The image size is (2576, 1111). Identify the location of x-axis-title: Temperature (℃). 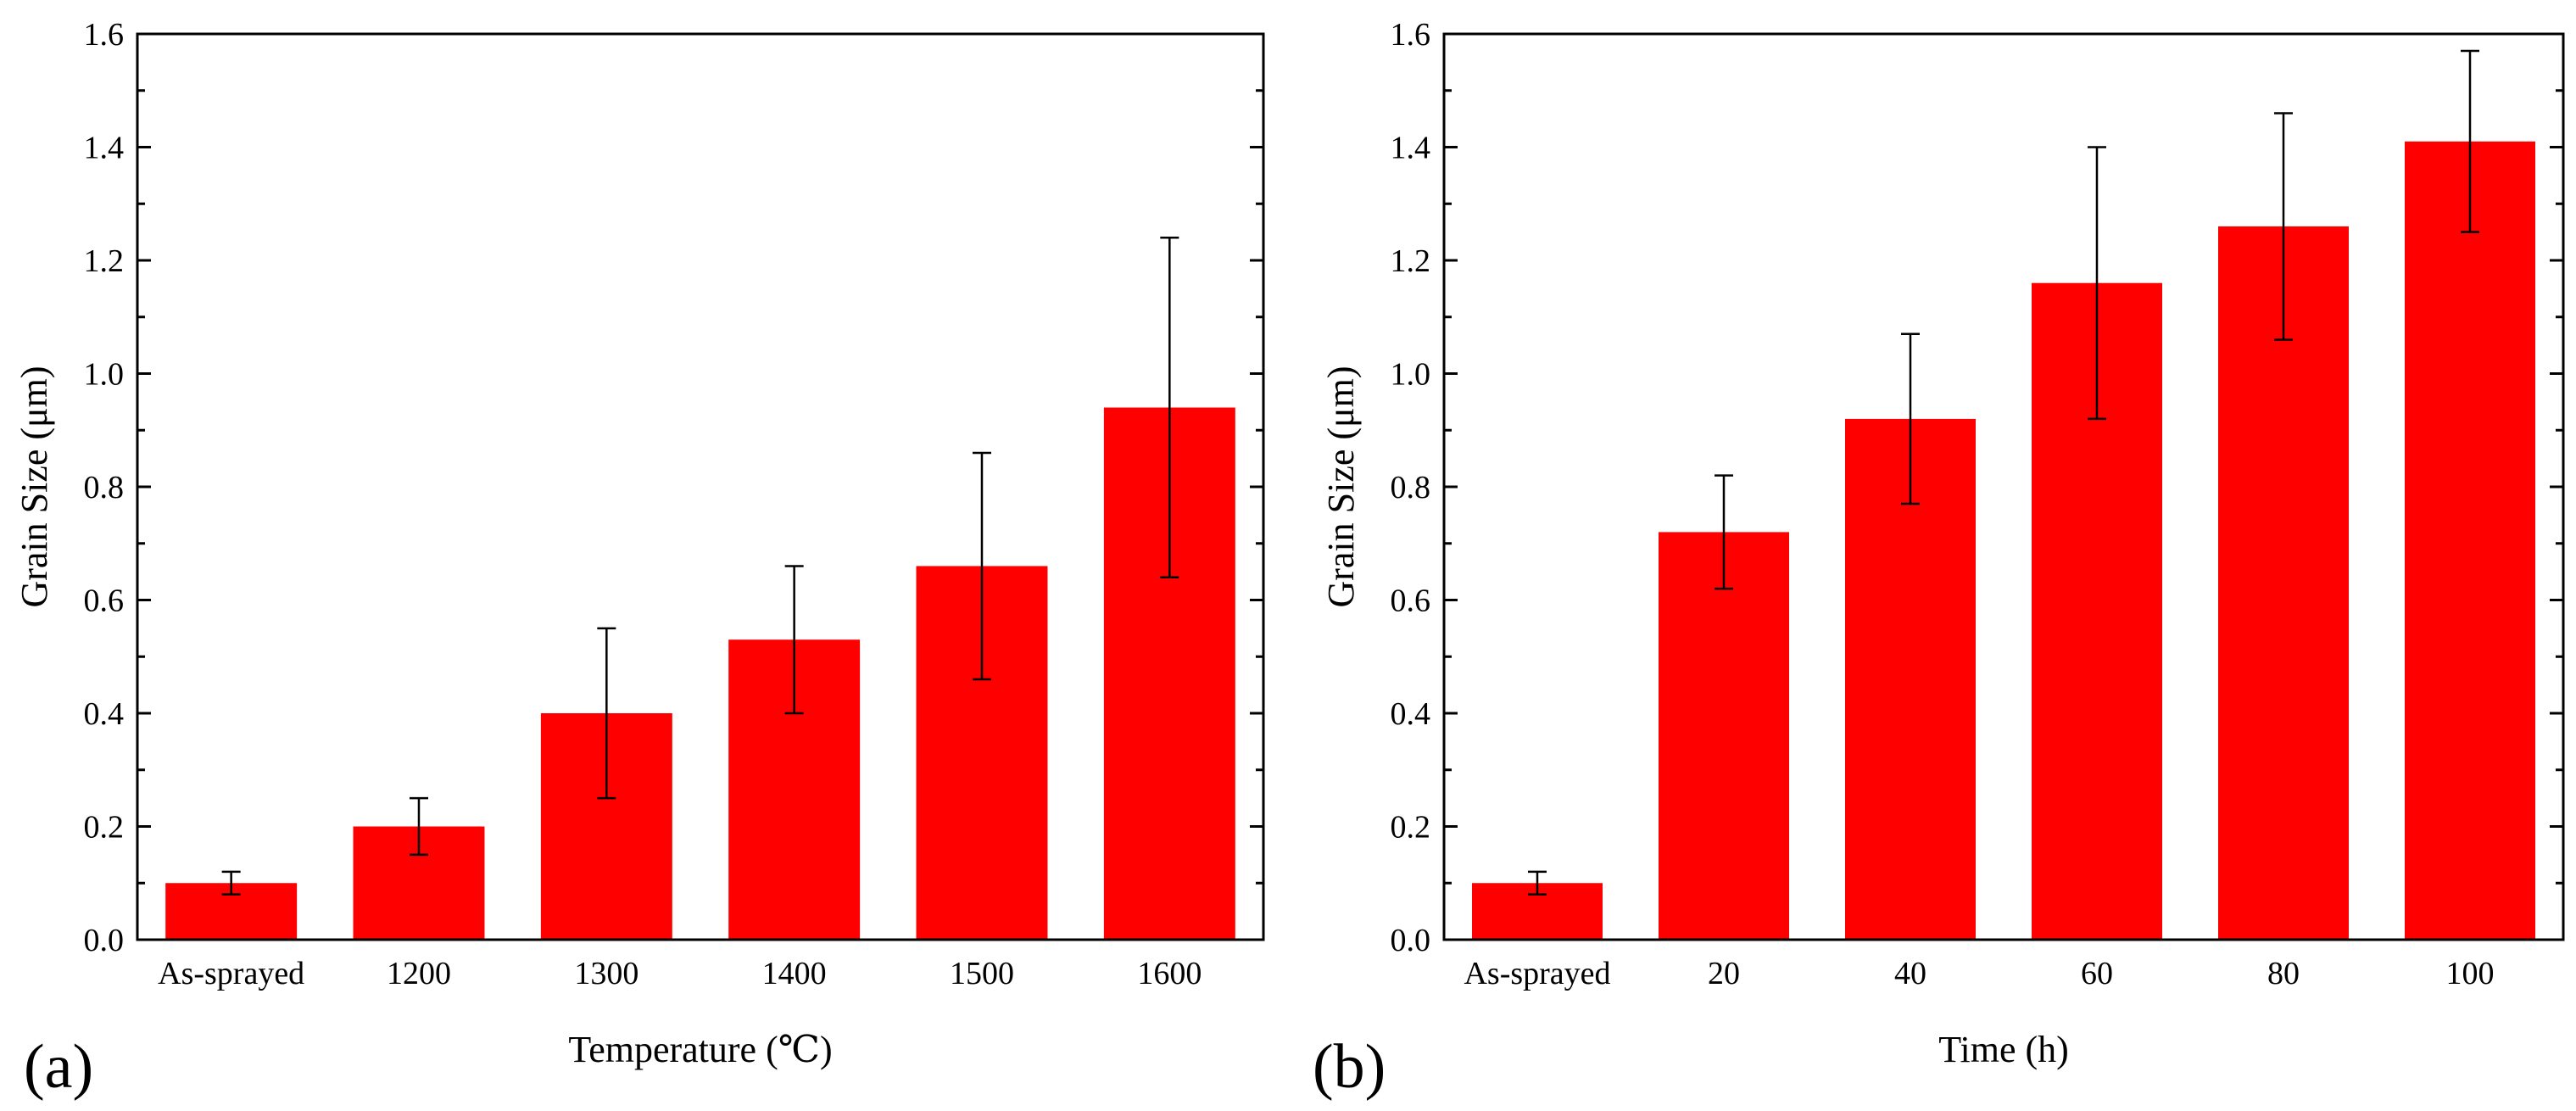
(700, 1049).